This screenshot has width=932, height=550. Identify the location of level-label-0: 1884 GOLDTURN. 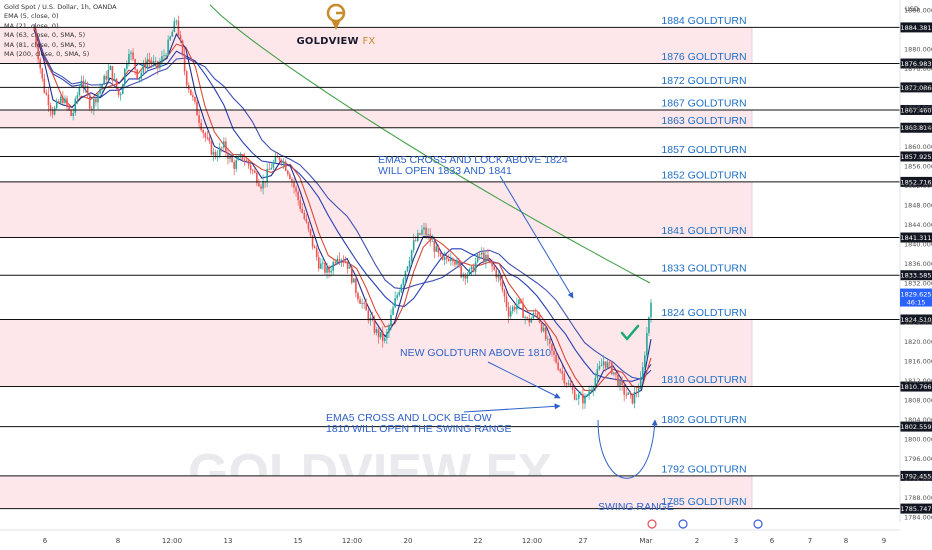
(703, 21).